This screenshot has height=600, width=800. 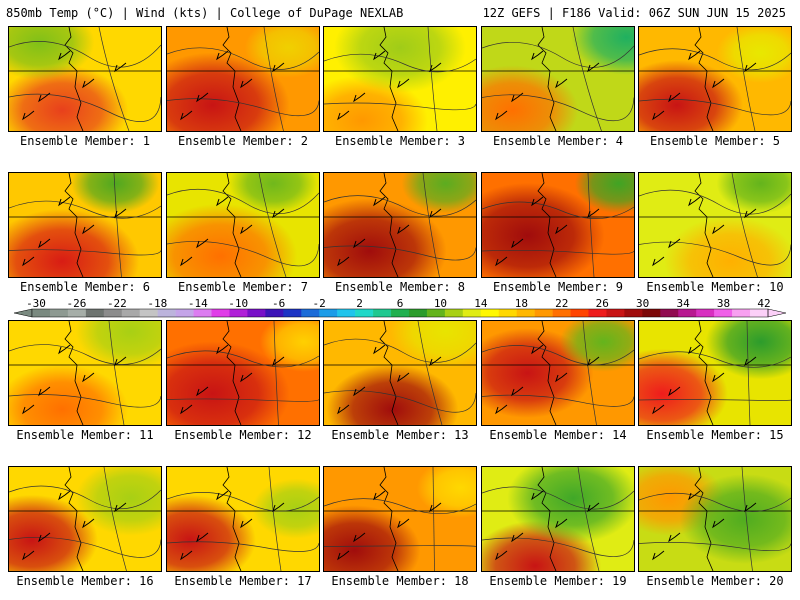 What do you see at coordinates (85, 435) in the screenshot?
I see `member-caption: Ensemble Member: 11` at bounding box center [85, 435].